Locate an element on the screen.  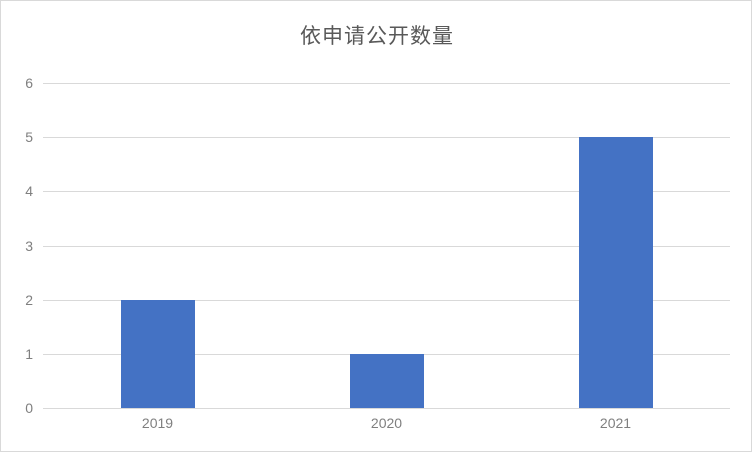
x-axis-tick-label: 2019 is located at coordinates (157, 423).